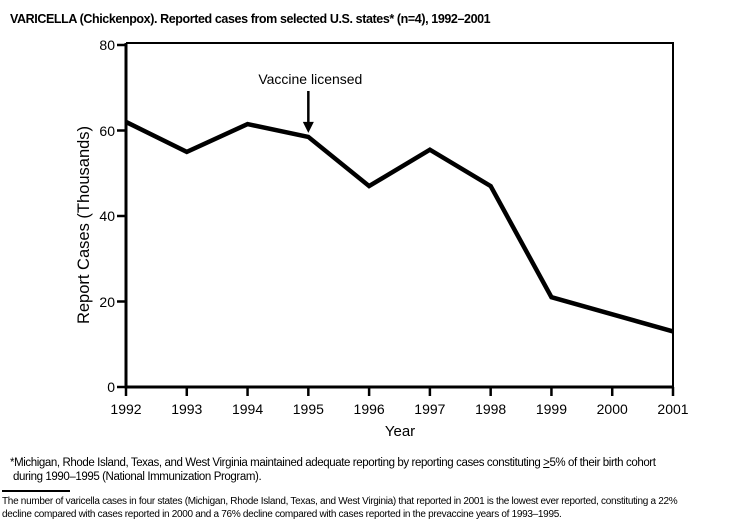 This screenshot has height=529, width=752. Describe the element at coordinates (551, 409) in the screenshot. I see `x-tick-label: 1999` at that location.